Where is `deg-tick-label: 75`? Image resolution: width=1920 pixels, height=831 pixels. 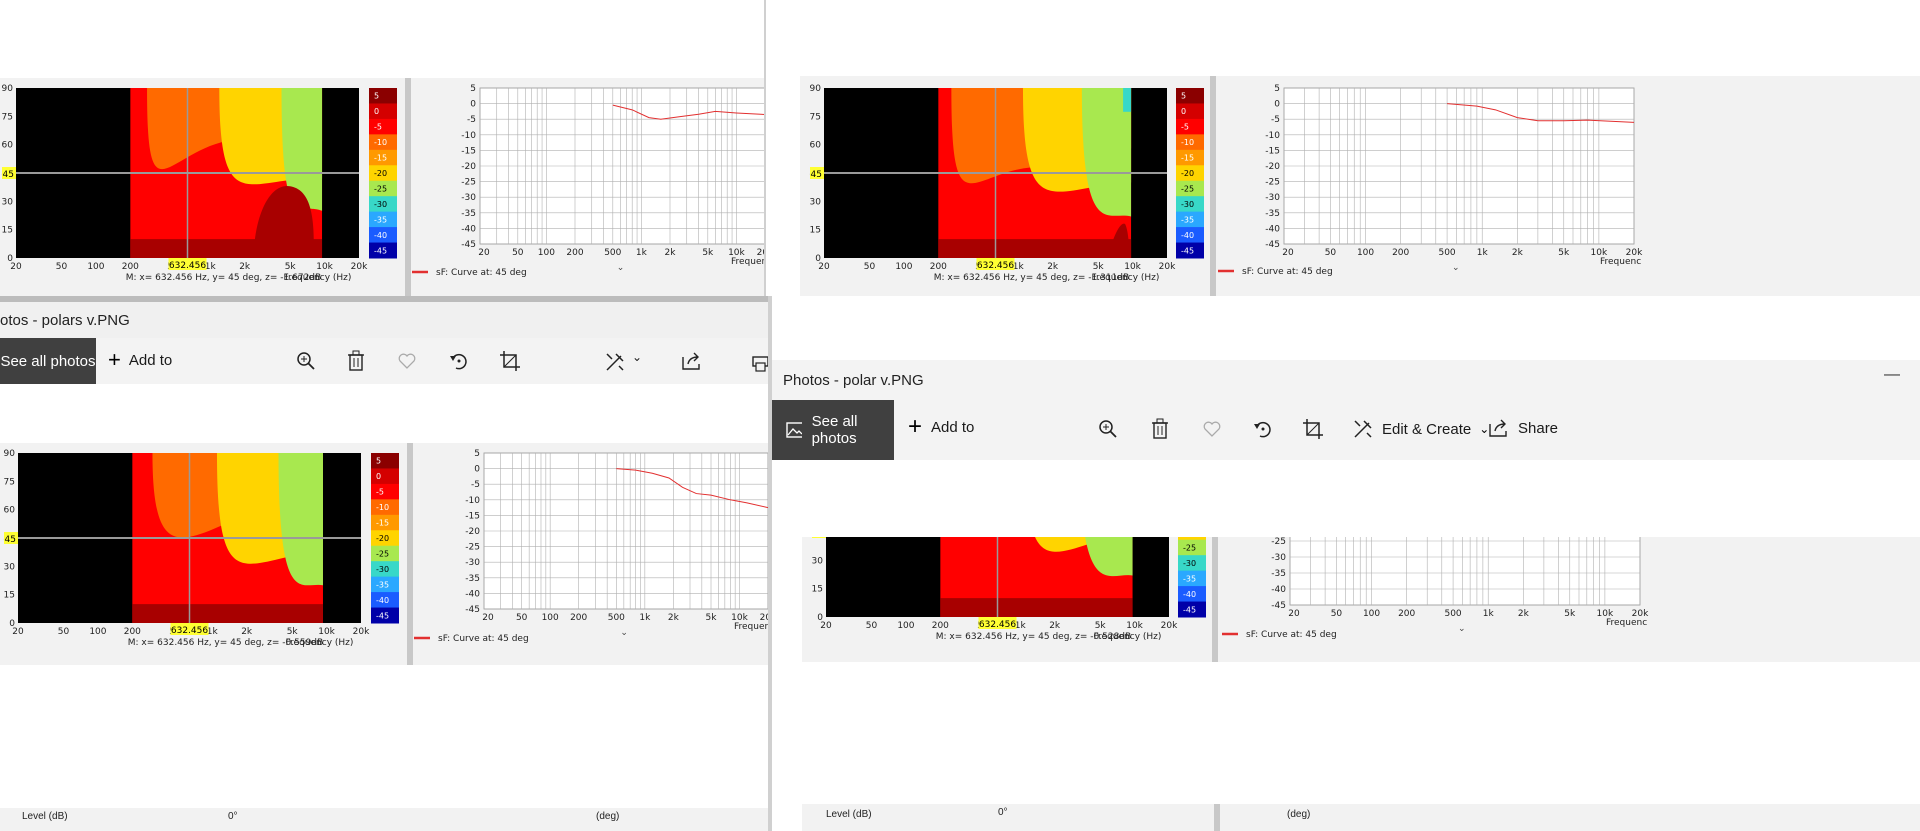 deg-tick-label: 75 is located at coordinates (815, 117).